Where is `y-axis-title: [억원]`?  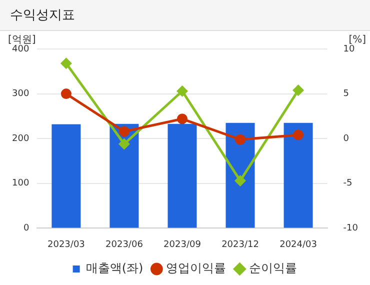 y-axis-title: [억원] is located at coordinates (22, 40).